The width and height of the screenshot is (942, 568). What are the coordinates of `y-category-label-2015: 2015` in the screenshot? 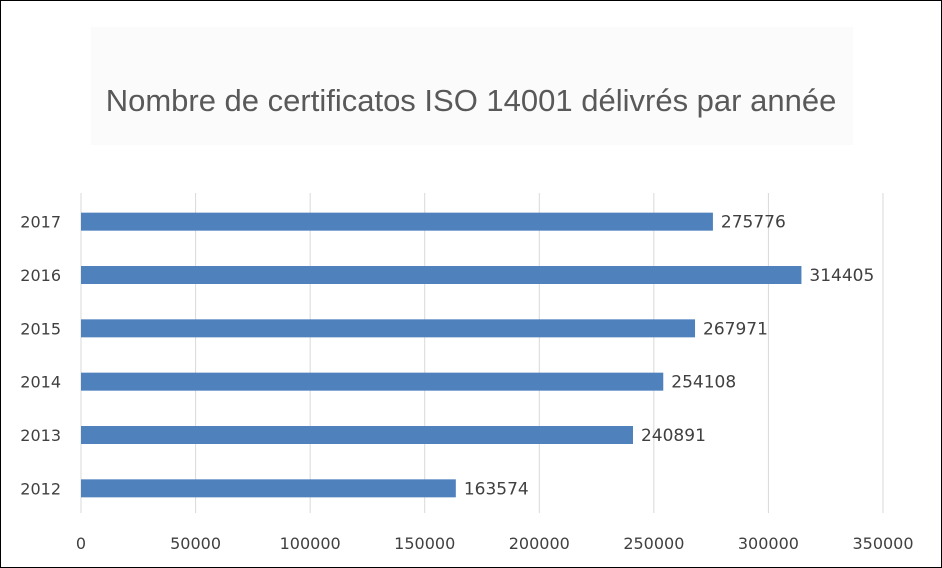 It's located at (40, 328).